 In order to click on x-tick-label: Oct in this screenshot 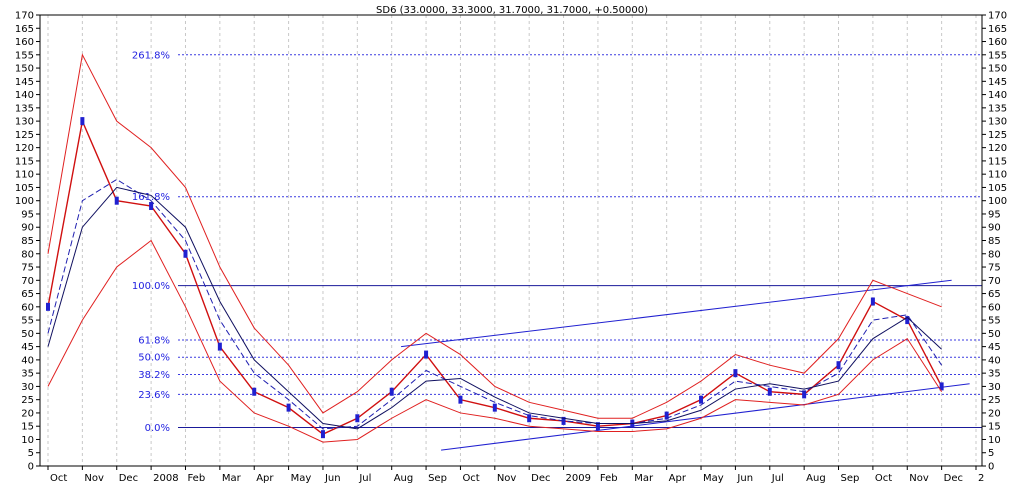, I will do `click(58, 478)`.